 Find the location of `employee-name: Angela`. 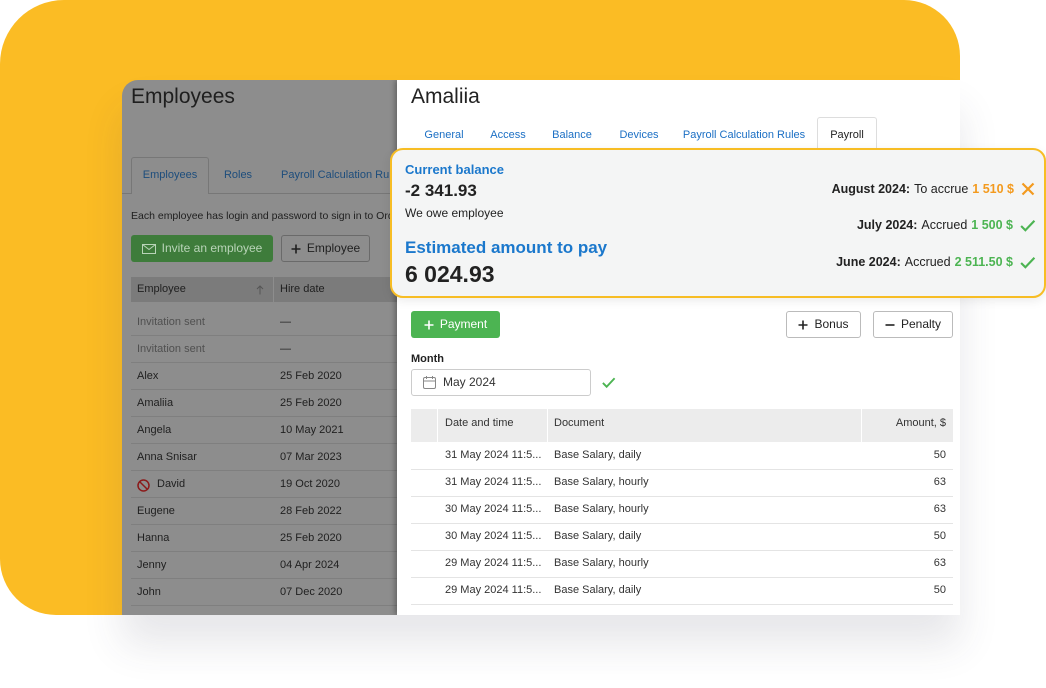

employee-name: Angela is located at coordinates (154, 430).